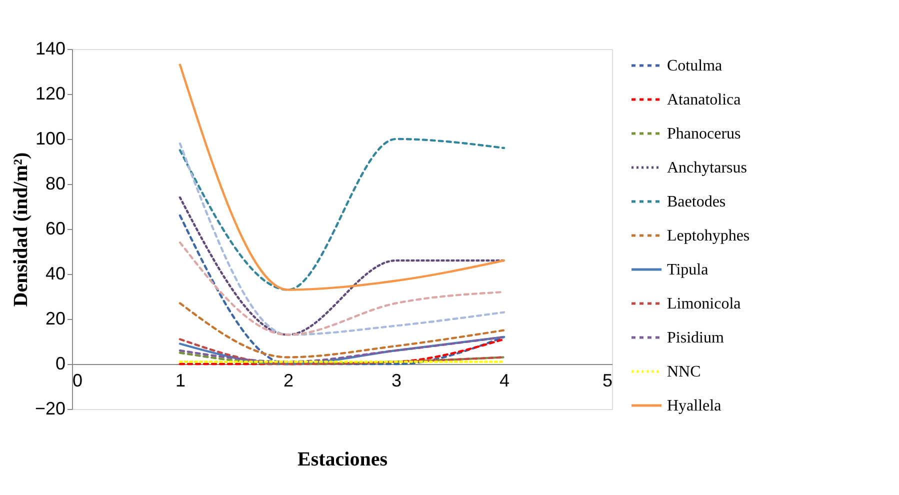 Image resolution: width=899 pixels, height=495 pixels. I want to click on y-tick-label: 0, so click(60, 364).